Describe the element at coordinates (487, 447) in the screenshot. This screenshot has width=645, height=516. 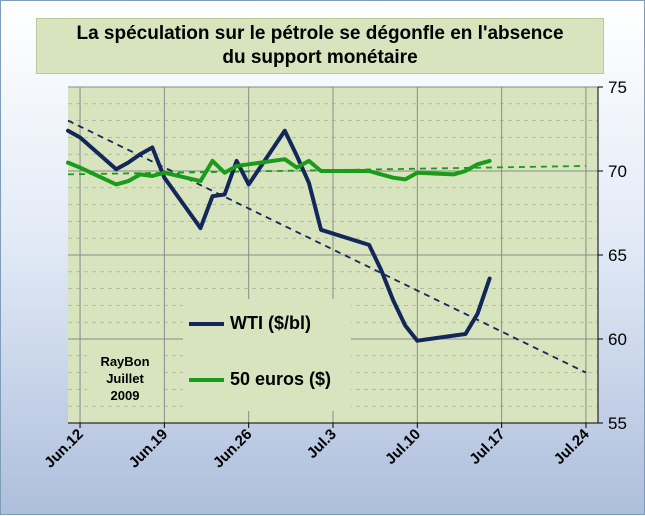
I see `x-tick-label: Jul.17` at that location.